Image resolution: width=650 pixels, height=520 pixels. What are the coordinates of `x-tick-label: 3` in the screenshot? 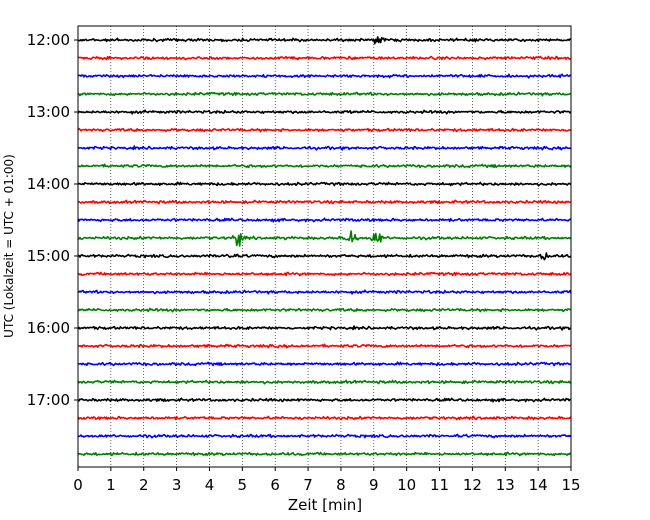 It's located at (177, 485).